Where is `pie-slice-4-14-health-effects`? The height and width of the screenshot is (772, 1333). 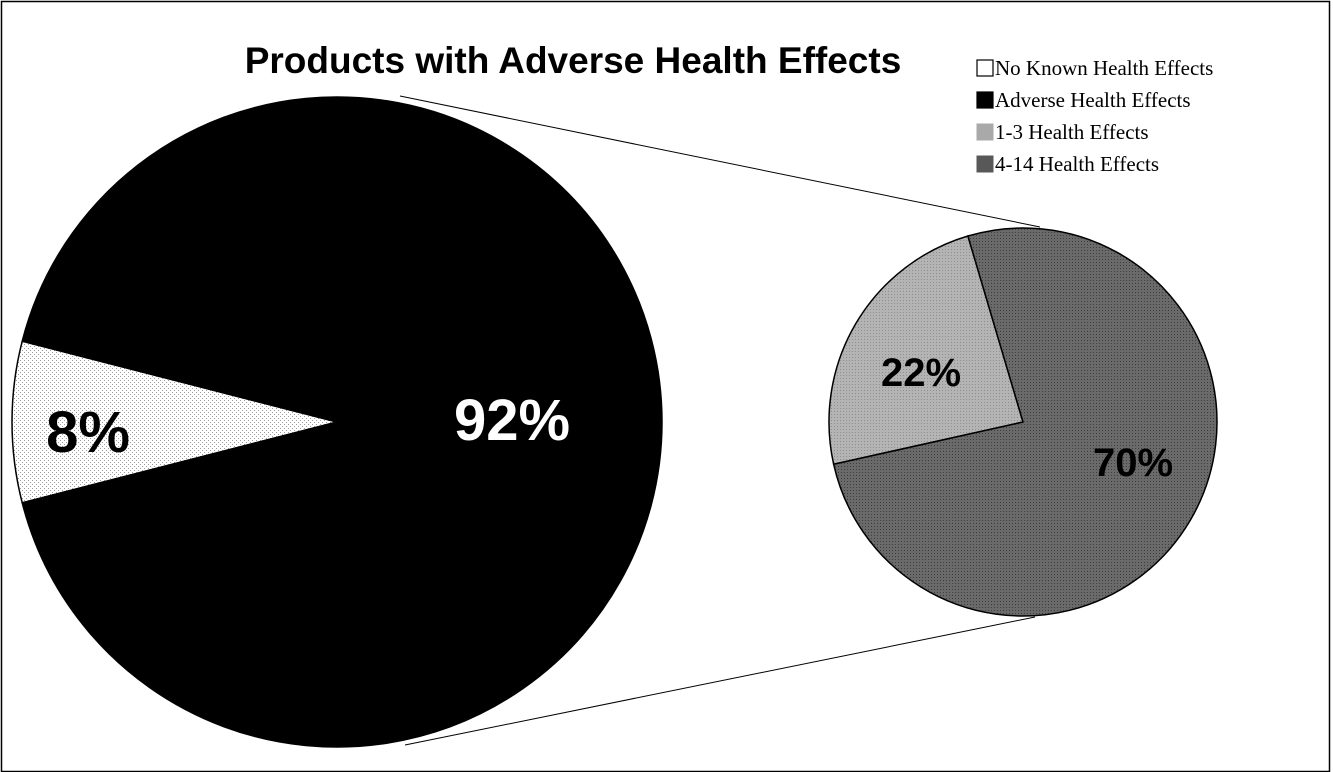 pie-slice-4-14-health-effects is located at coordinates (1025, 422).